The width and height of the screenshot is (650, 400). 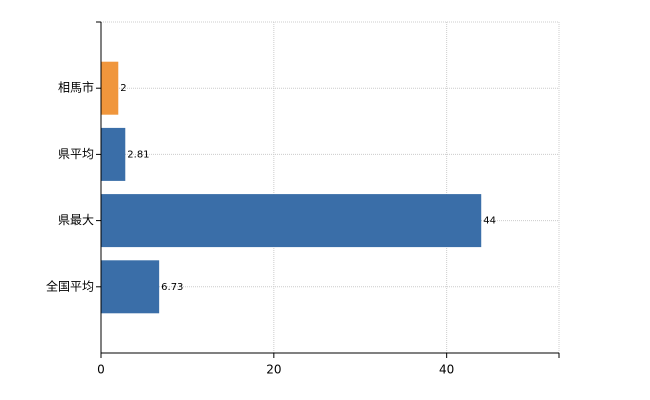 What do you see at coordinates (76, 87) in the screenshot?
I see `y-tick-label: 相馬市` at bounding box center [76, 87].